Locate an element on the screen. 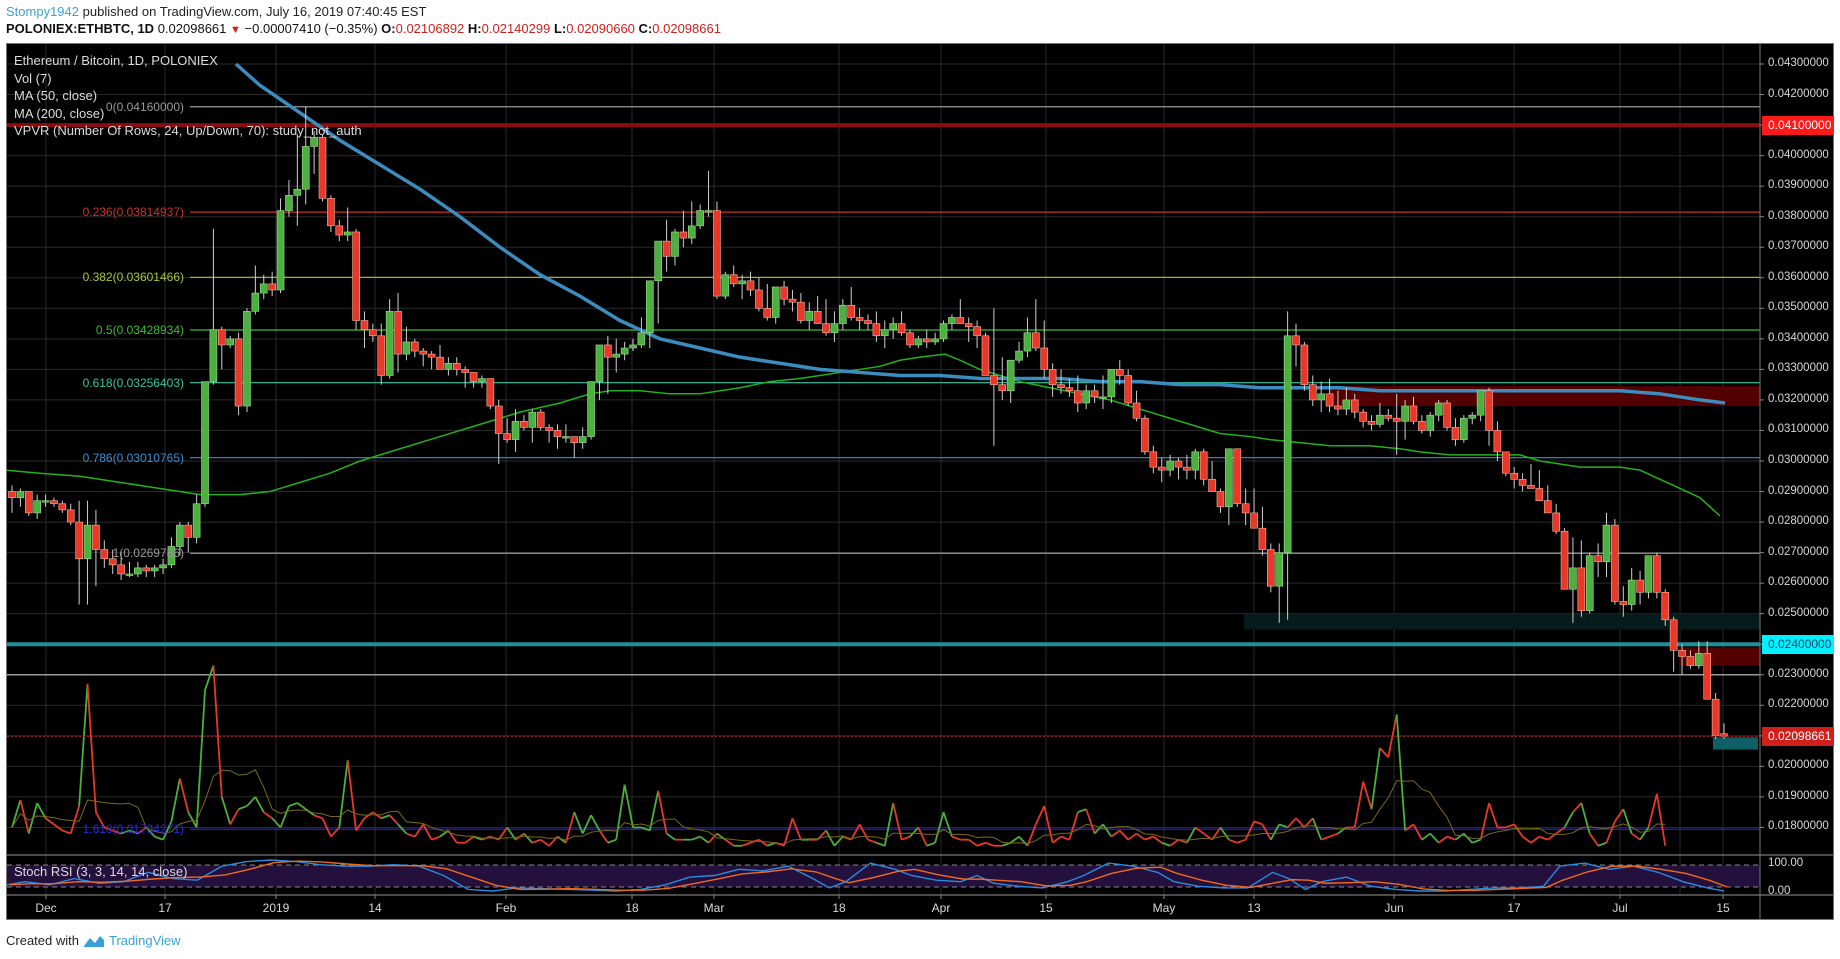 The height and width of the screenshot is (959, 1840). fib-label: 1(0.0269786) is located at coordinates (148, 553).